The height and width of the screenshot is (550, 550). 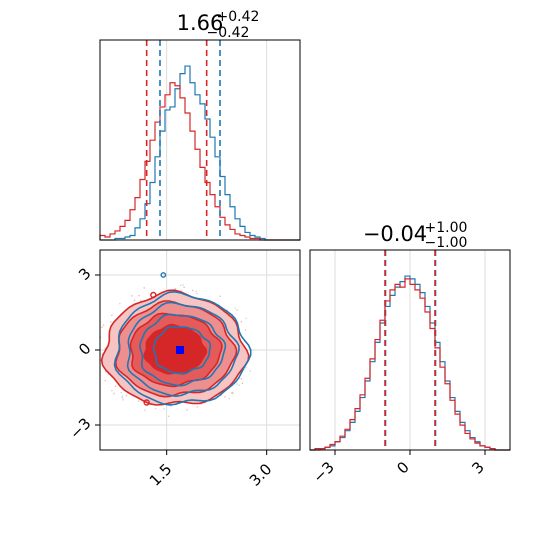 What do you see at coordinates (446, 228) in the screenshot?
I see `right-title-plus: +1.00` at bounding box center [446, 228].